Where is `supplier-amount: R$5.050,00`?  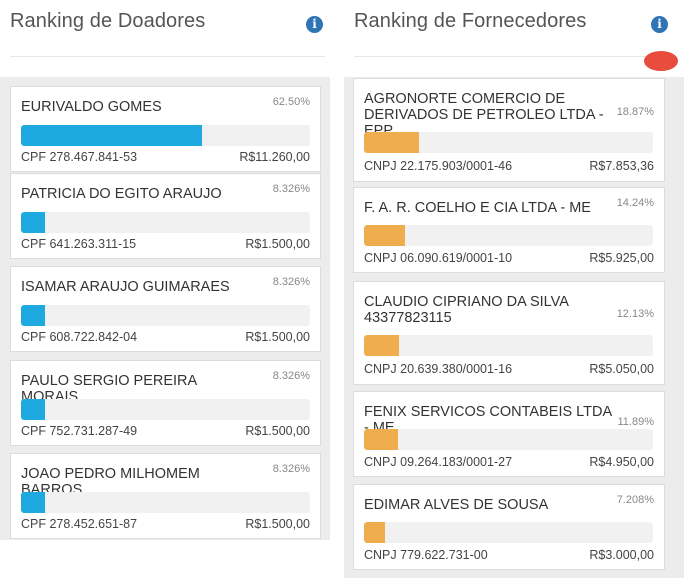
supplier-amount: R$5.050,00 is located at coordinates (621, 369).